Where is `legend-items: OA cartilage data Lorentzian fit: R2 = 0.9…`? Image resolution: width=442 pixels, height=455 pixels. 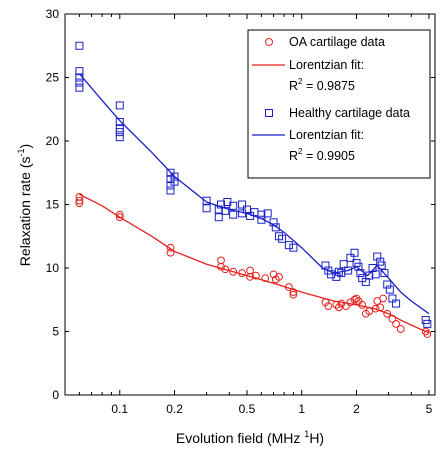 legend-items: OA cartilage data Lorentzian fit: R2 = 0.9… is located at coordinates (331, 99).